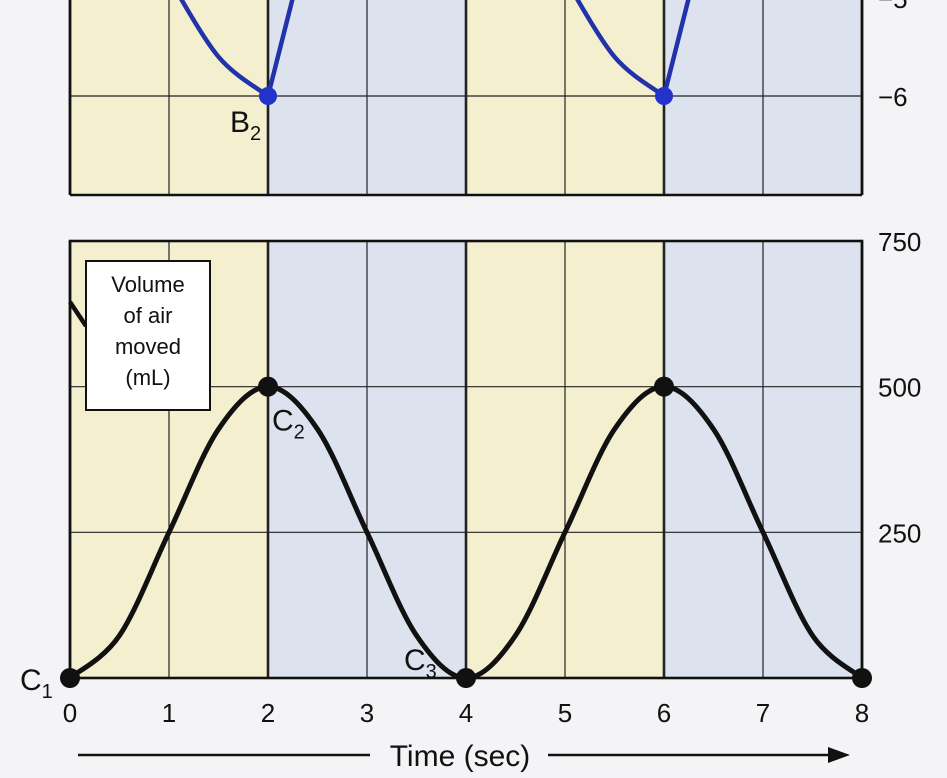 This screenshot has height=778, width=947. Describe the element at coordinates (899, 533) in the screenshot. I see `y-tick-label: 250` at that location.